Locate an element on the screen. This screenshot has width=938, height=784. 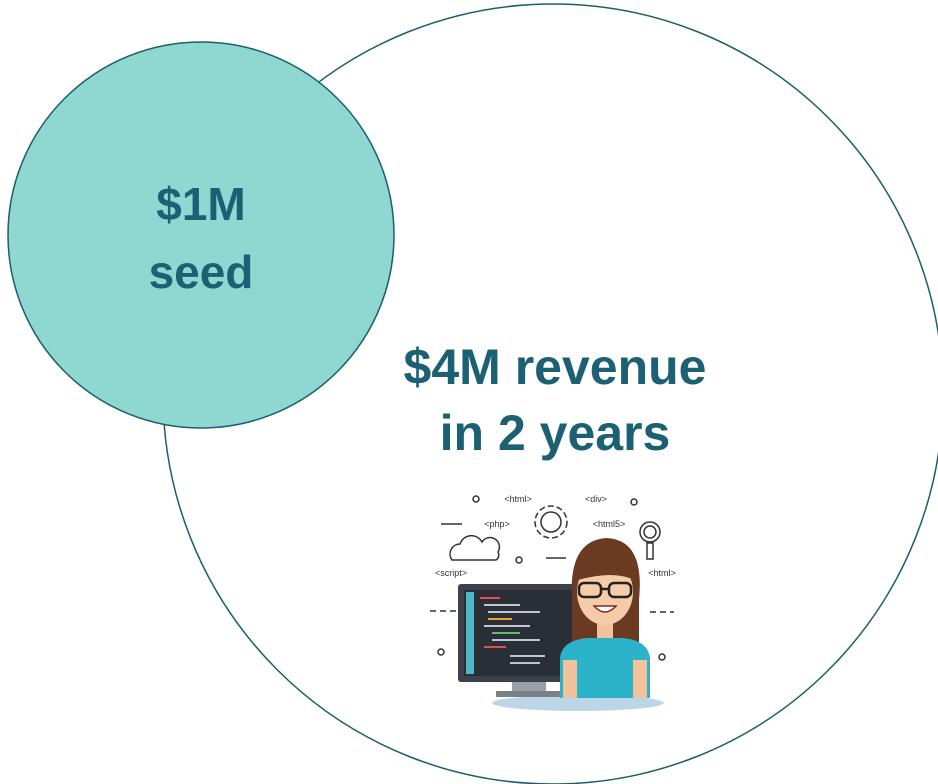
icons is located at coordinates (552, 578).